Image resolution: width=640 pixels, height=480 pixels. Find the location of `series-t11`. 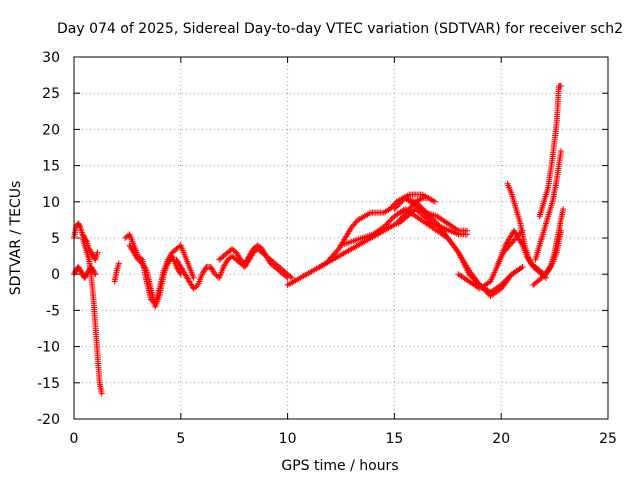

series-t11 is located at coordinates (458, 247).